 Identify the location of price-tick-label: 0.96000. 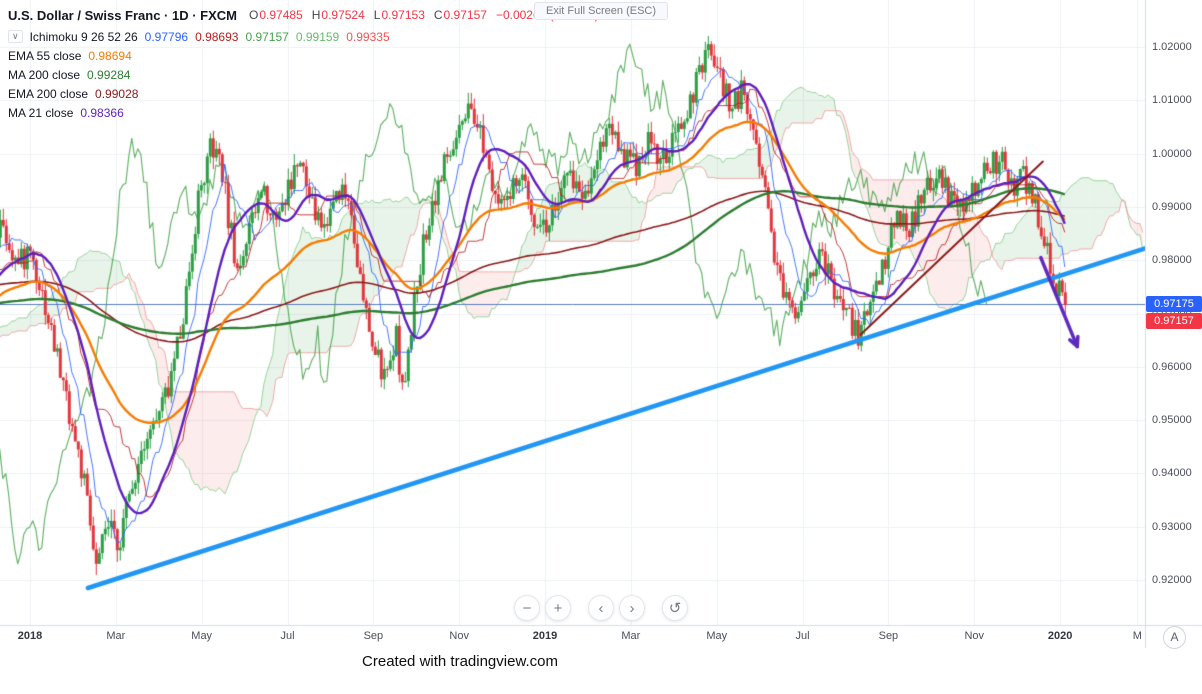
(1172, 366).